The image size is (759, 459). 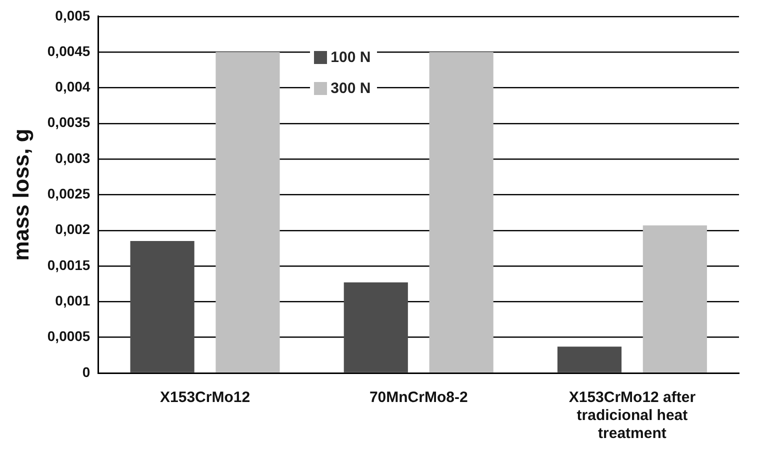 What do you see at coordinates (21, 194) in the screenshot?
I see `y-axis-title: mass loss, g` at bounding box center [21, 194].